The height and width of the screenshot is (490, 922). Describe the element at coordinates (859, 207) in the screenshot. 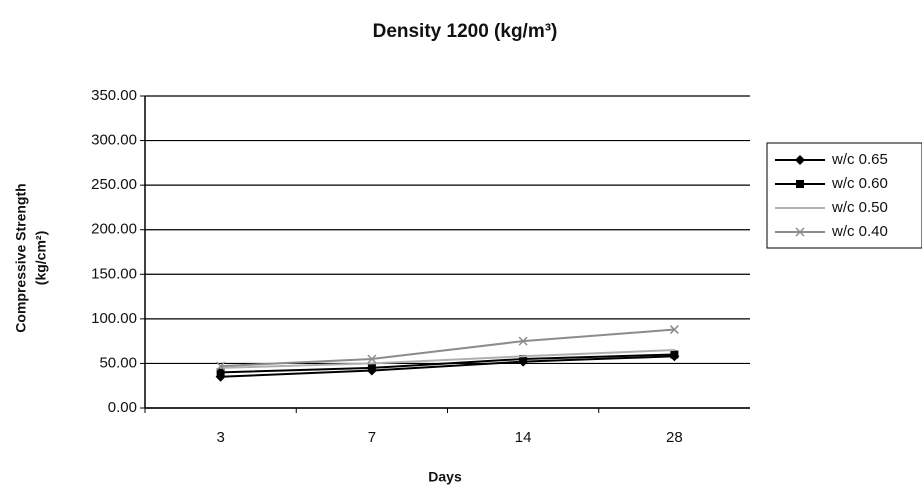

I see `legend-label: w/c 0.50` at that location.